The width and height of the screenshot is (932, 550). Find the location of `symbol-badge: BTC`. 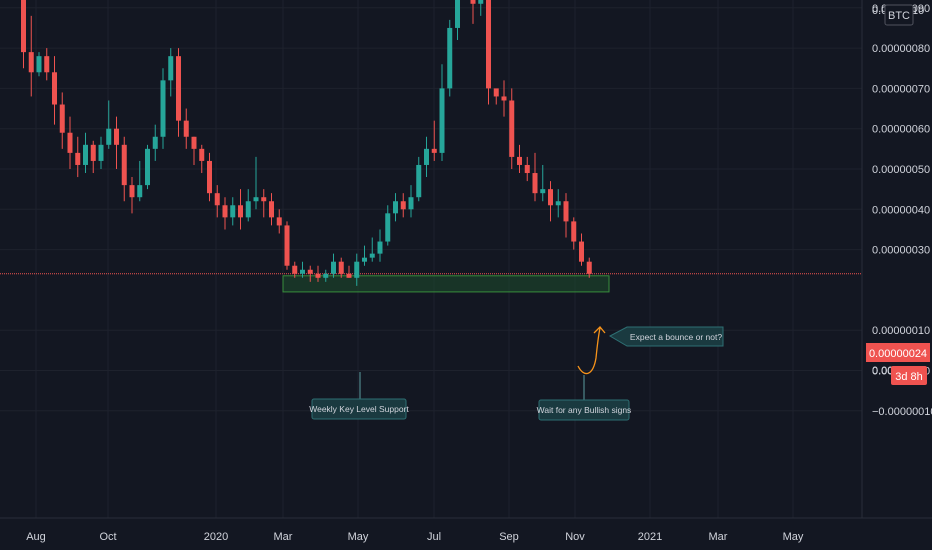

symbol-badge: BTC is located at coordinates (899, 15).